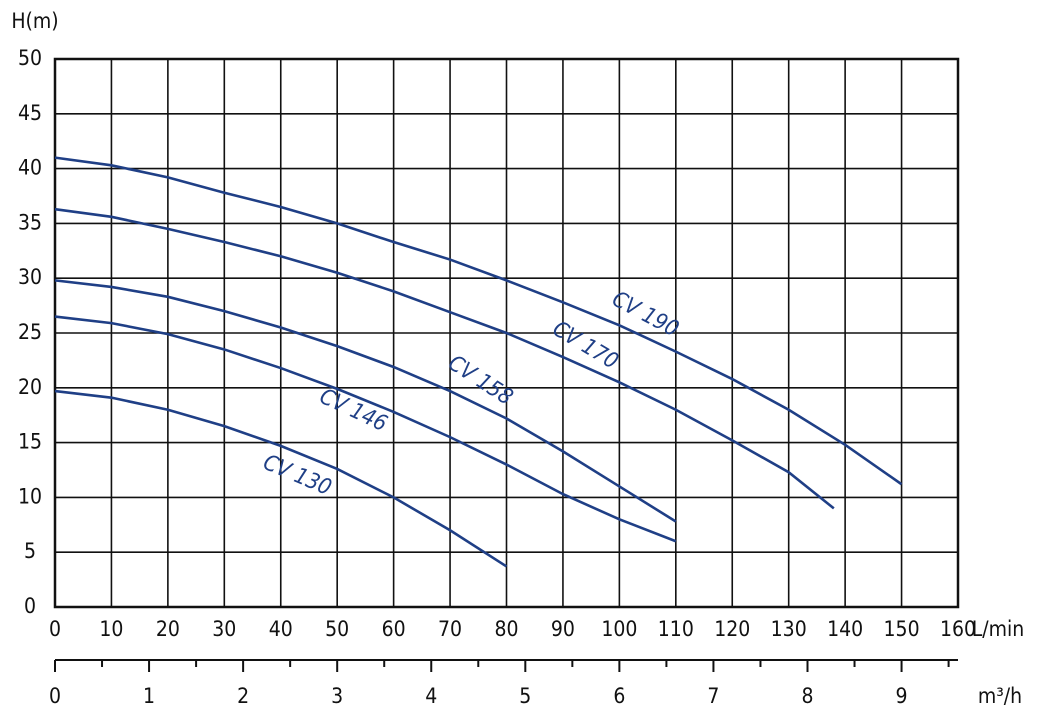 The height and width of the screenshot is (726, 1056). I want to click on x2-tick-label: 0, so click(55, 696).